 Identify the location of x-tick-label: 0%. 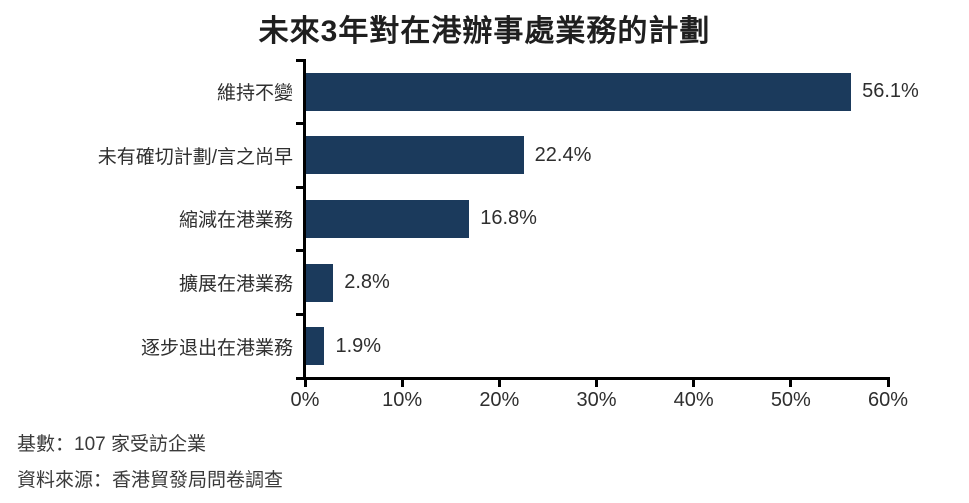
(305, 400).